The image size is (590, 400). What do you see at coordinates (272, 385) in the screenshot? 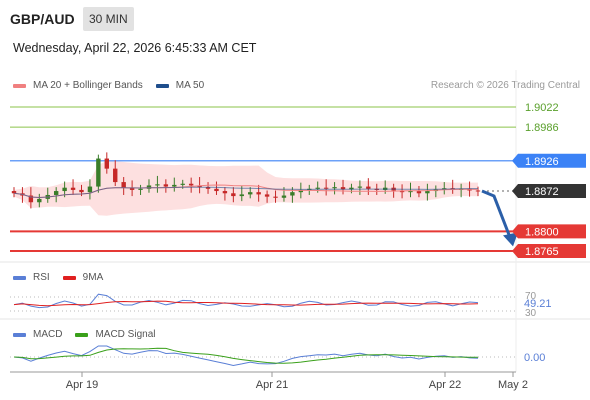
I see `x-tick-label-apr21: Apr 21` at bounding box center [272, 385].